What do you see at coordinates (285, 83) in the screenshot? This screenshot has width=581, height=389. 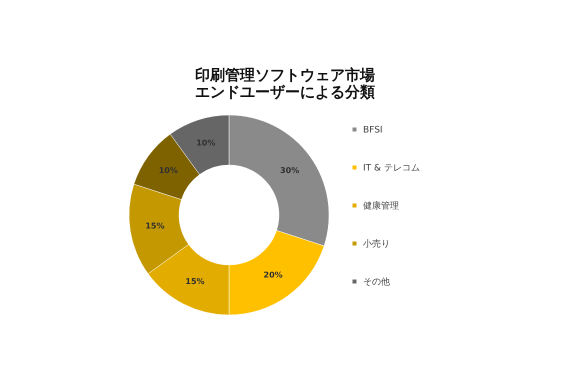 I see `chart-title: 印刷管理ソフトウェア市場エンドユーザーによる分類` at bounding box center [285, 83].